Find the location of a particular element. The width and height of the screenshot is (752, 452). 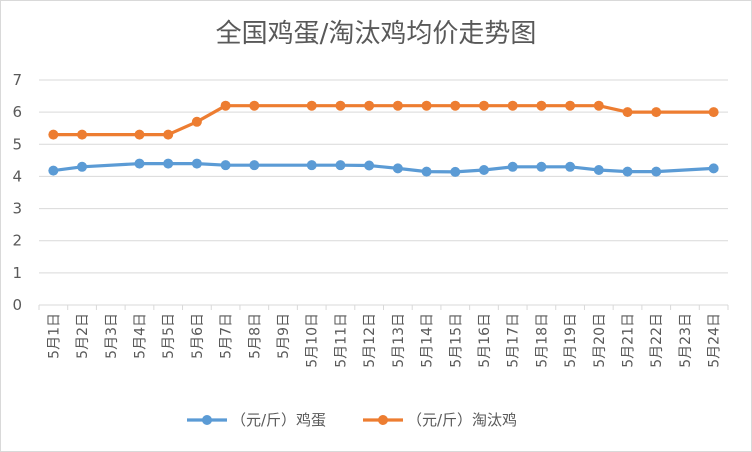

legend-item: （元/斤）淘汰鸡 is located at coordinates (440, 420).